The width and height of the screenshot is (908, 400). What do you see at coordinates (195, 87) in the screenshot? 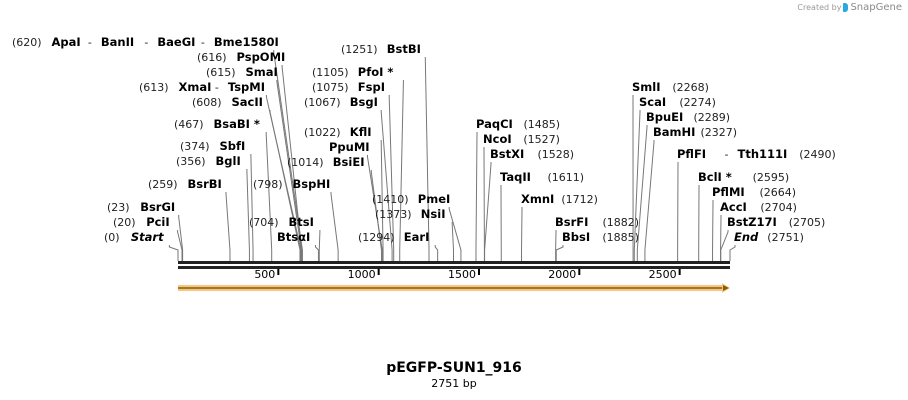
I see `enzyme-name: XmaI` at bounding box center [195, 87].